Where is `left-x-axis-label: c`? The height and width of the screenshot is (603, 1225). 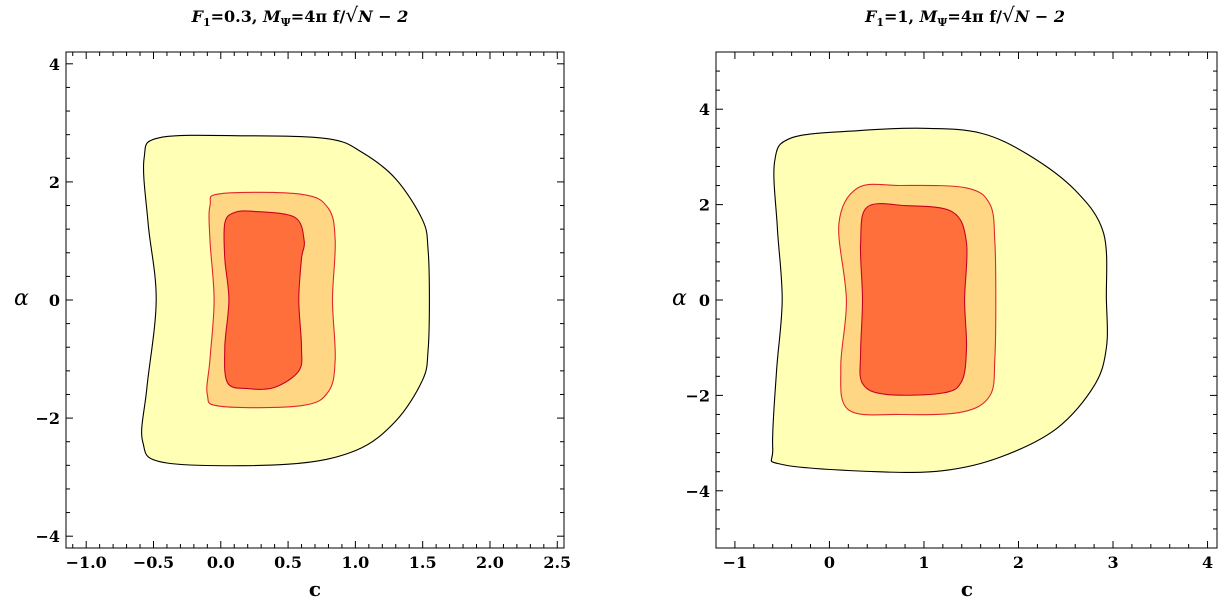
left-x-axis-label: c is located at coordinates (315, 589).